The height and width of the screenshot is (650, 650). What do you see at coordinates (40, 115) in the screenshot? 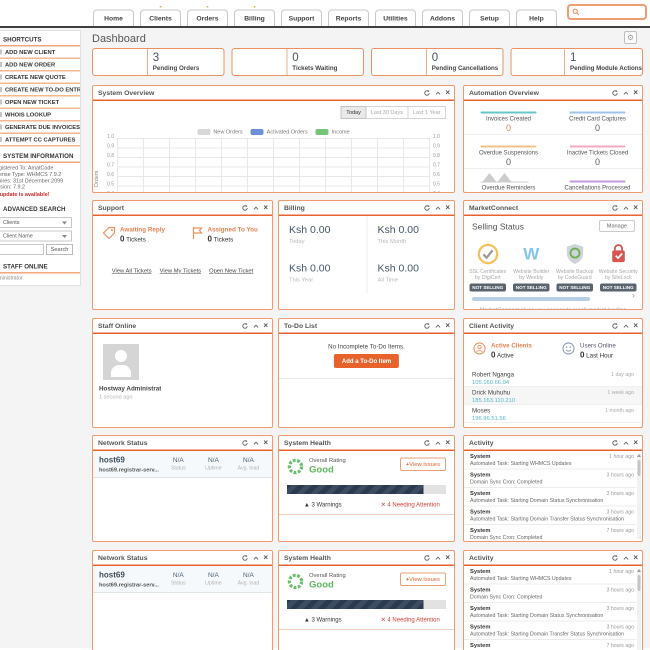
I see `sidebar-shortcut-link: WHOIS LOOKUP` at bounding box center [40, 115].